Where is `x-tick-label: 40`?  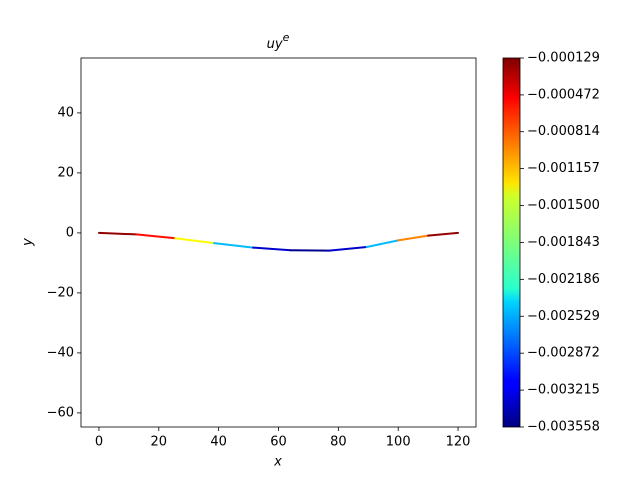
x-tick-label: 40 is located at coordinates (218, 442).